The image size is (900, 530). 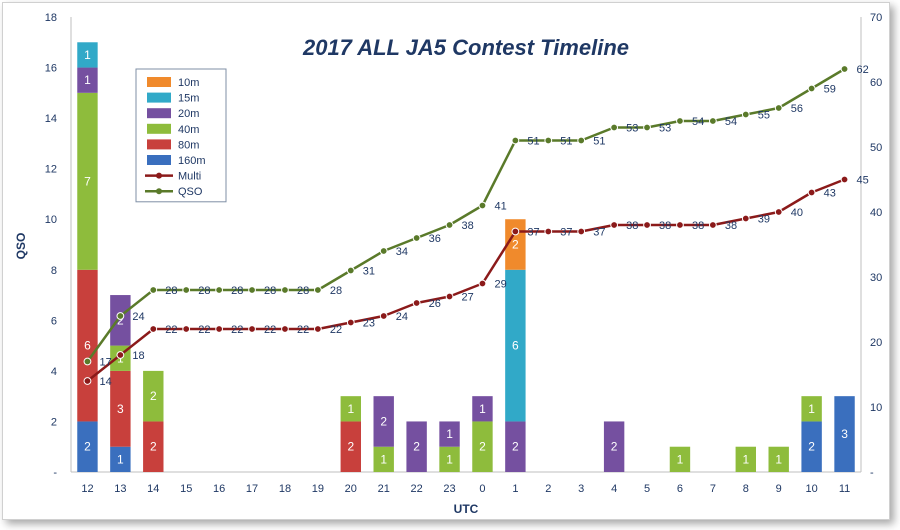 I want to click on x-tick-label: 19, so click(x=318, y=489).